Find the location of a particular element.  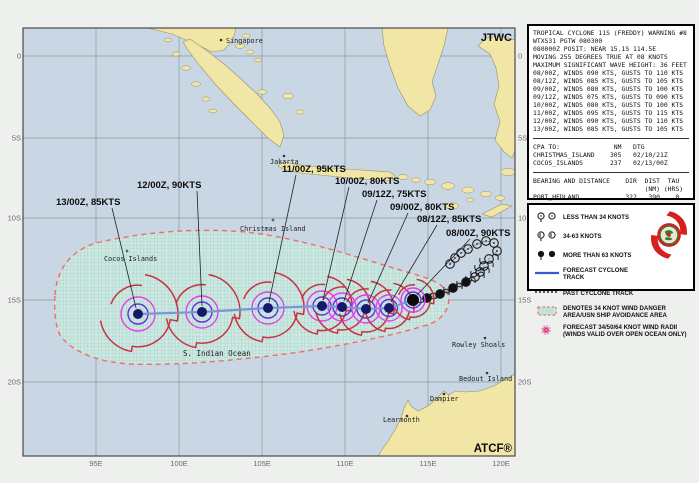

lon-tick-label: 110E is located at coordinates (345, 463).